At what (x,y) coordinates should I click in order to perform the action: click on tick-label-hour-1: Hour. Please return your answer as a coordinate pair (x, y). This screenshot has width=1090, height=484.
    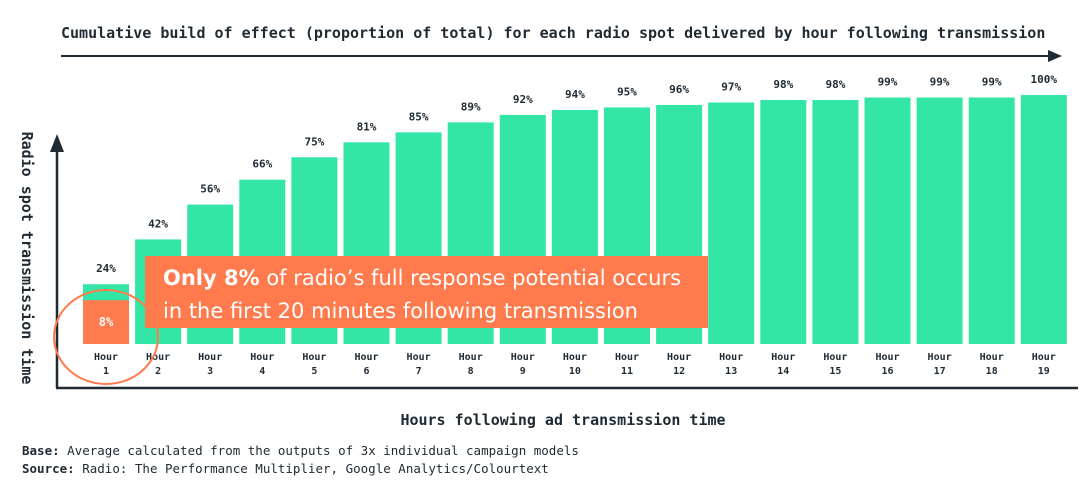
    Looking at the image, I should click on (106, 357).